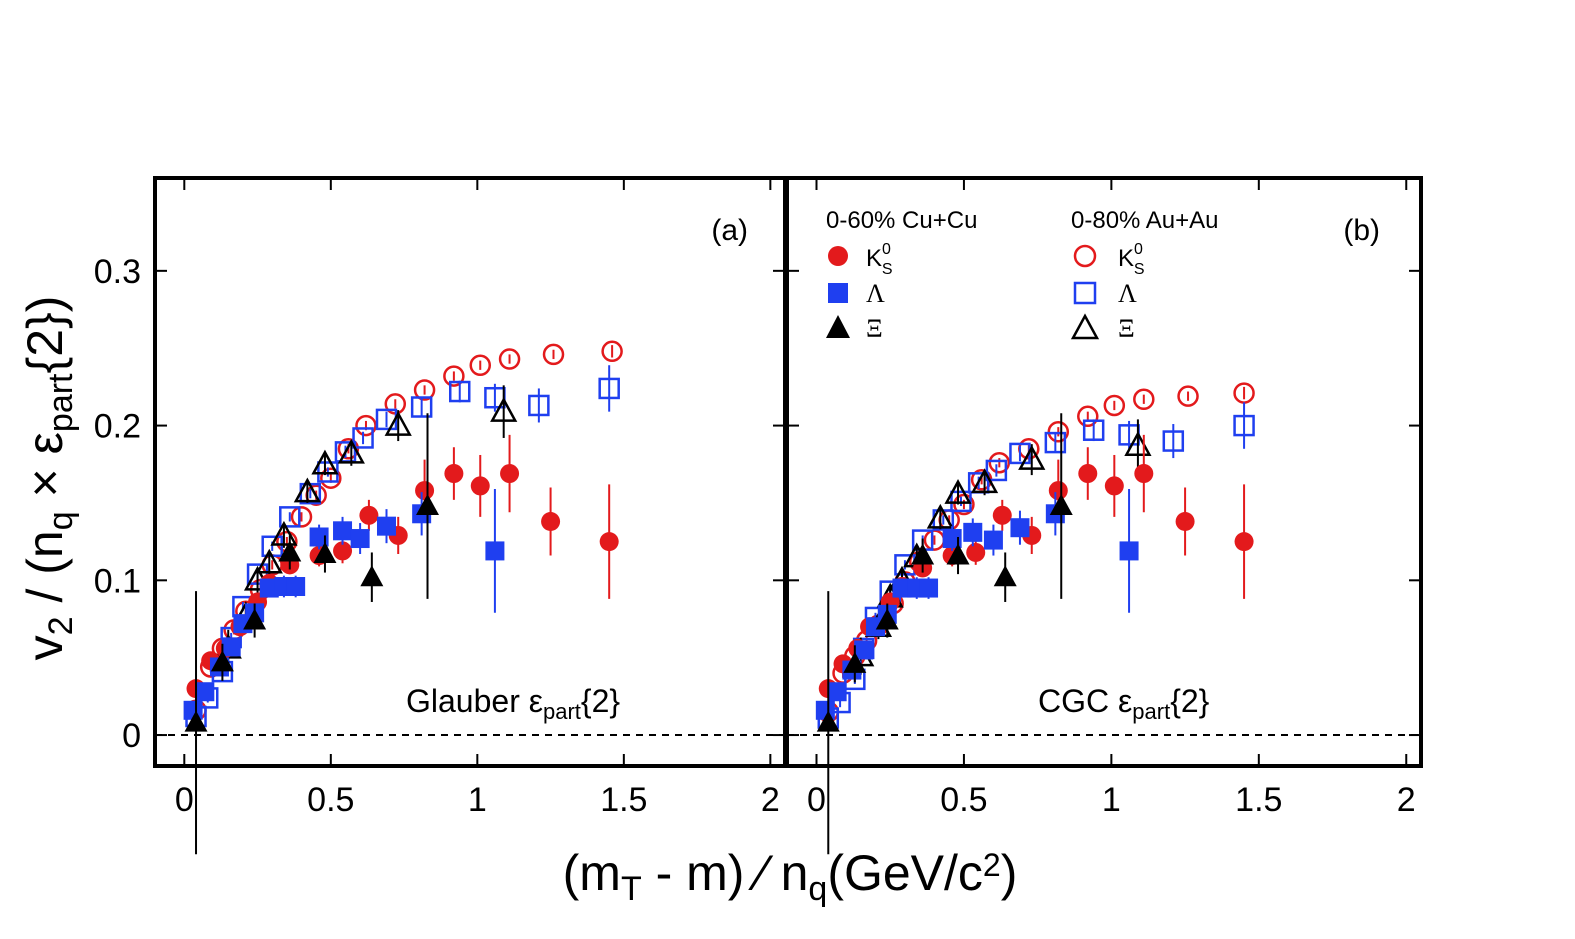 The image size is (1575, 939). What do you see at coordinates (45, 647) in the screenshot?
I see `y-title-v: v` at bounding box center [45, 647].